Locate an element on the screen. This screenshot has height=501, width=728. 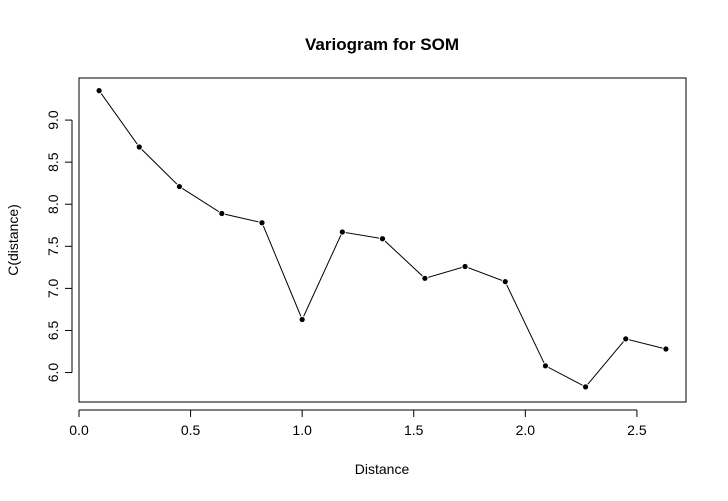
x-tick-label: 0.0 is located at coordinates (79, 430).